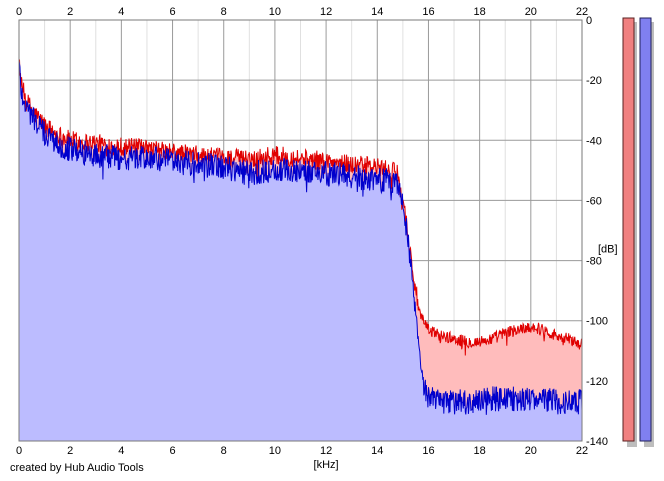 The width and height of the screenshot is (664, 481). I want to click on x-tick-label-top: 16, so click(428, 12).